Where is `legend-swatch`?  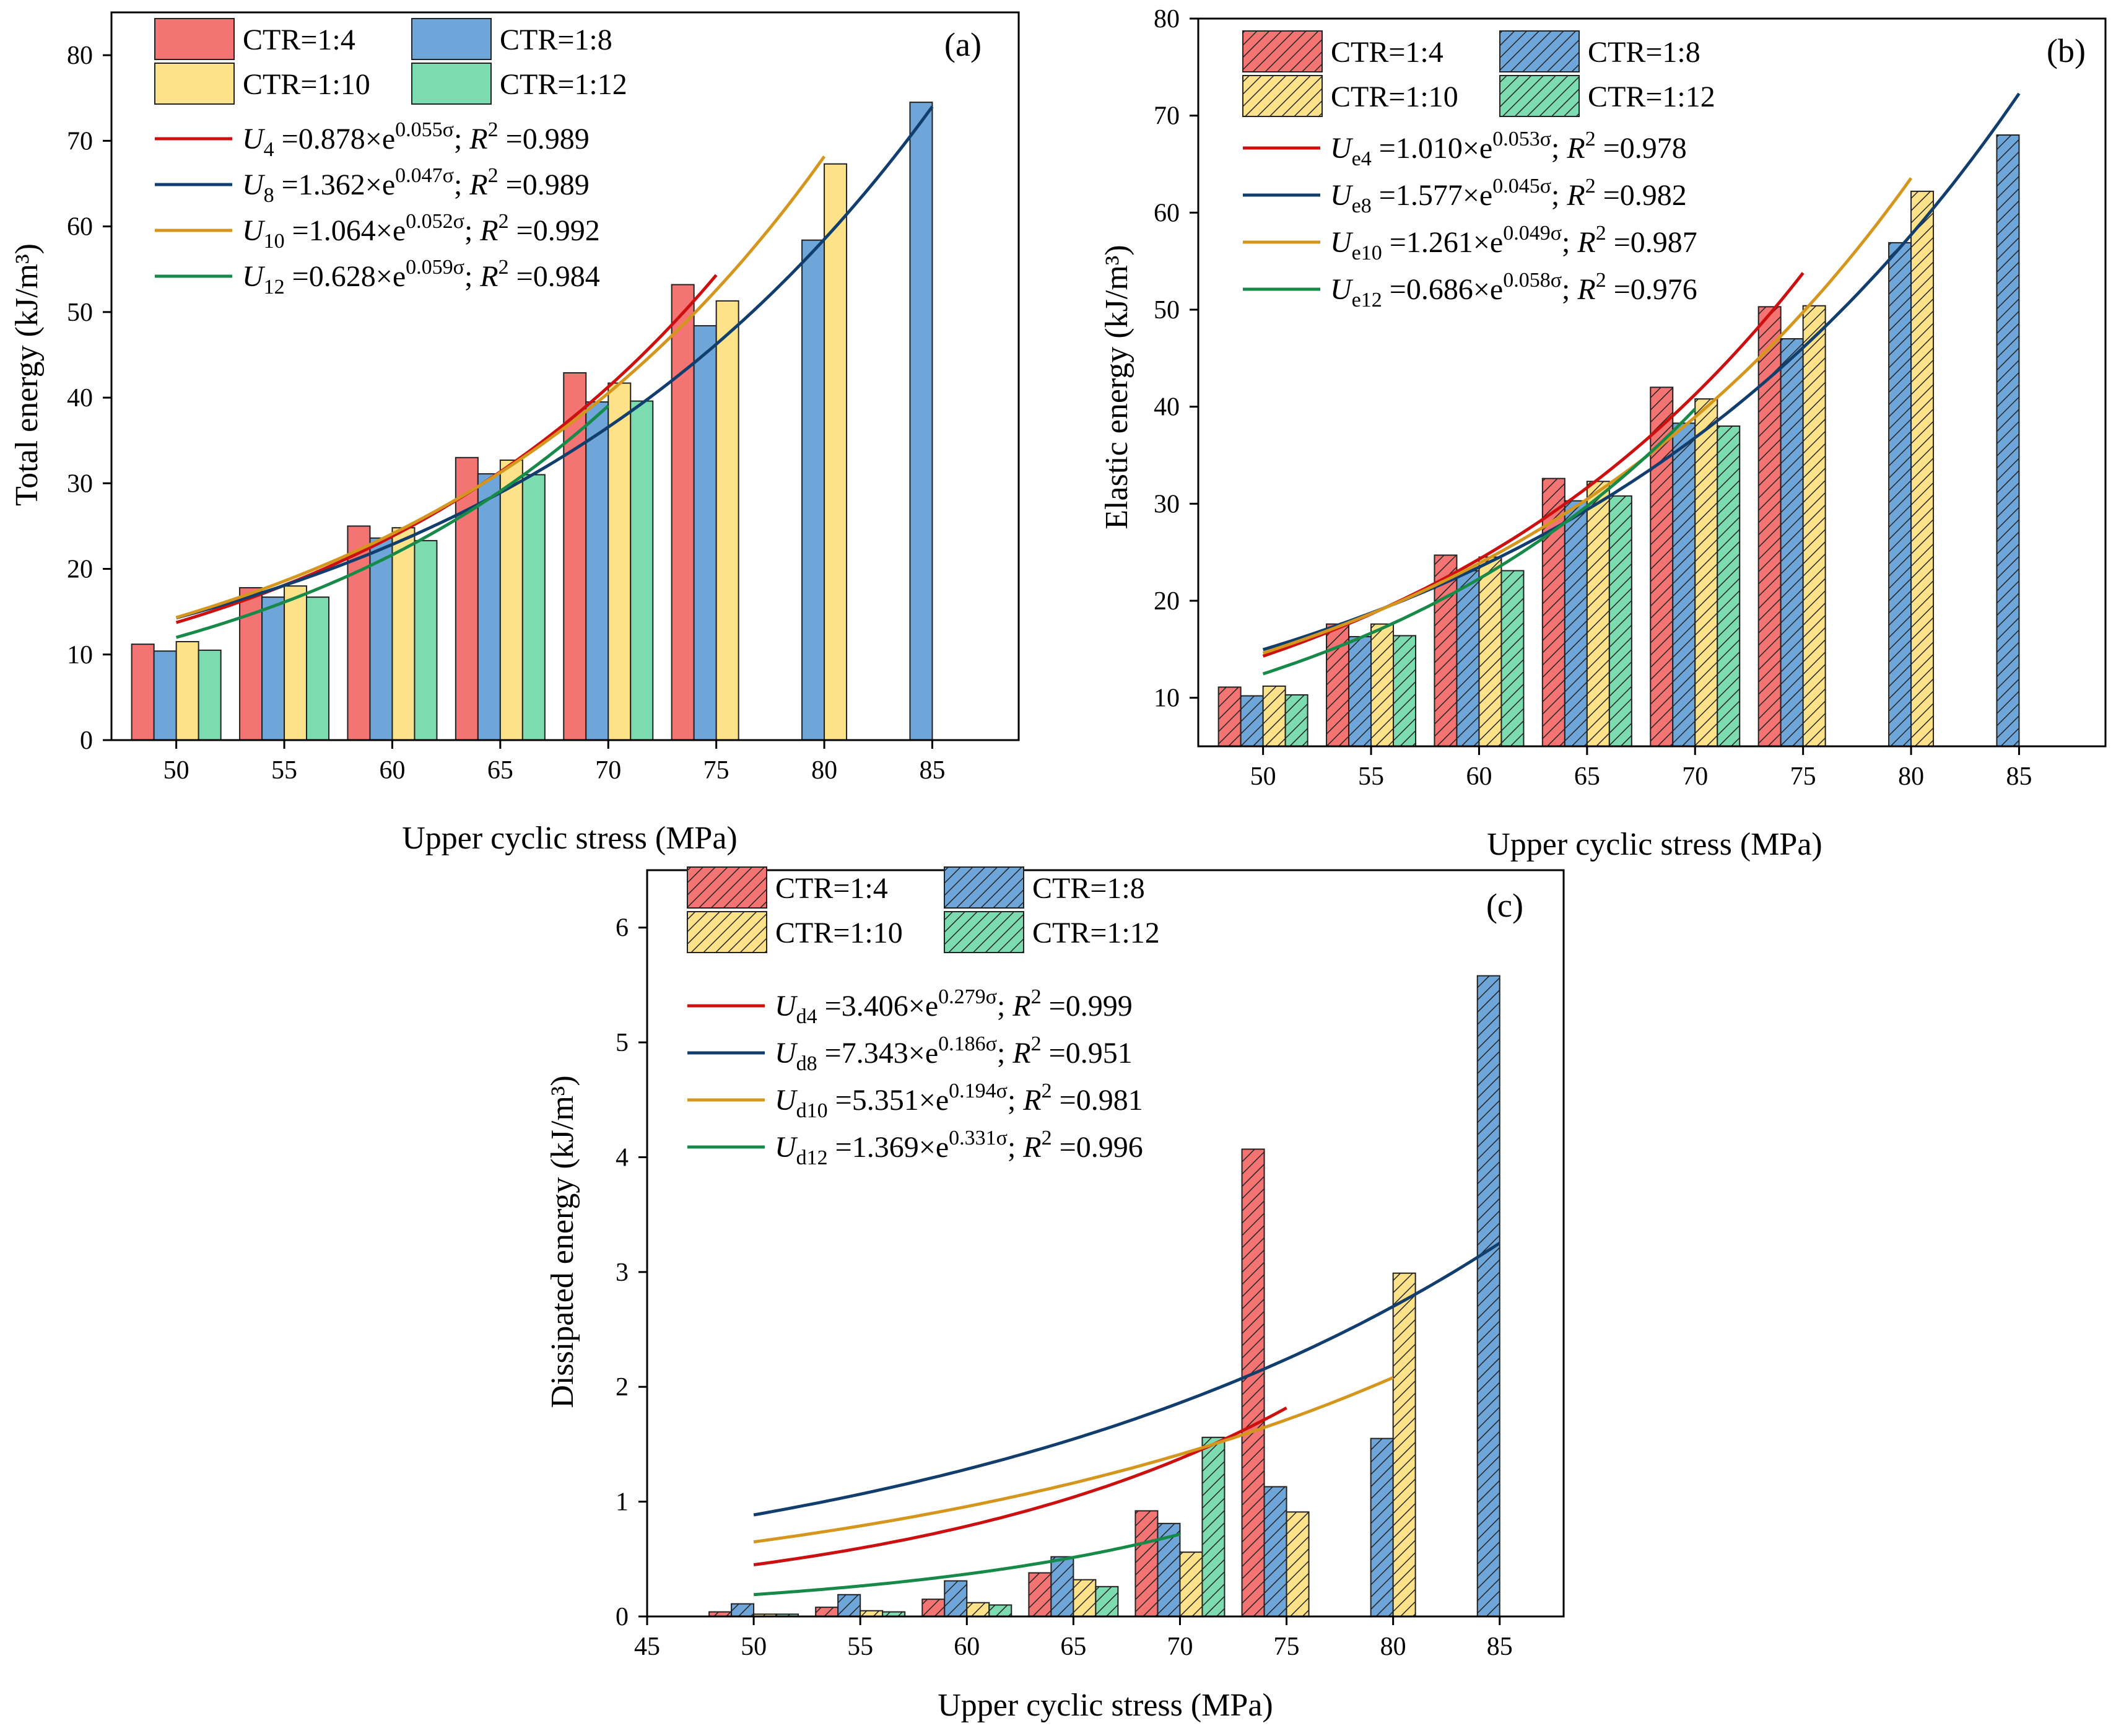
legend-swatch is located at coordinates (194, 39).